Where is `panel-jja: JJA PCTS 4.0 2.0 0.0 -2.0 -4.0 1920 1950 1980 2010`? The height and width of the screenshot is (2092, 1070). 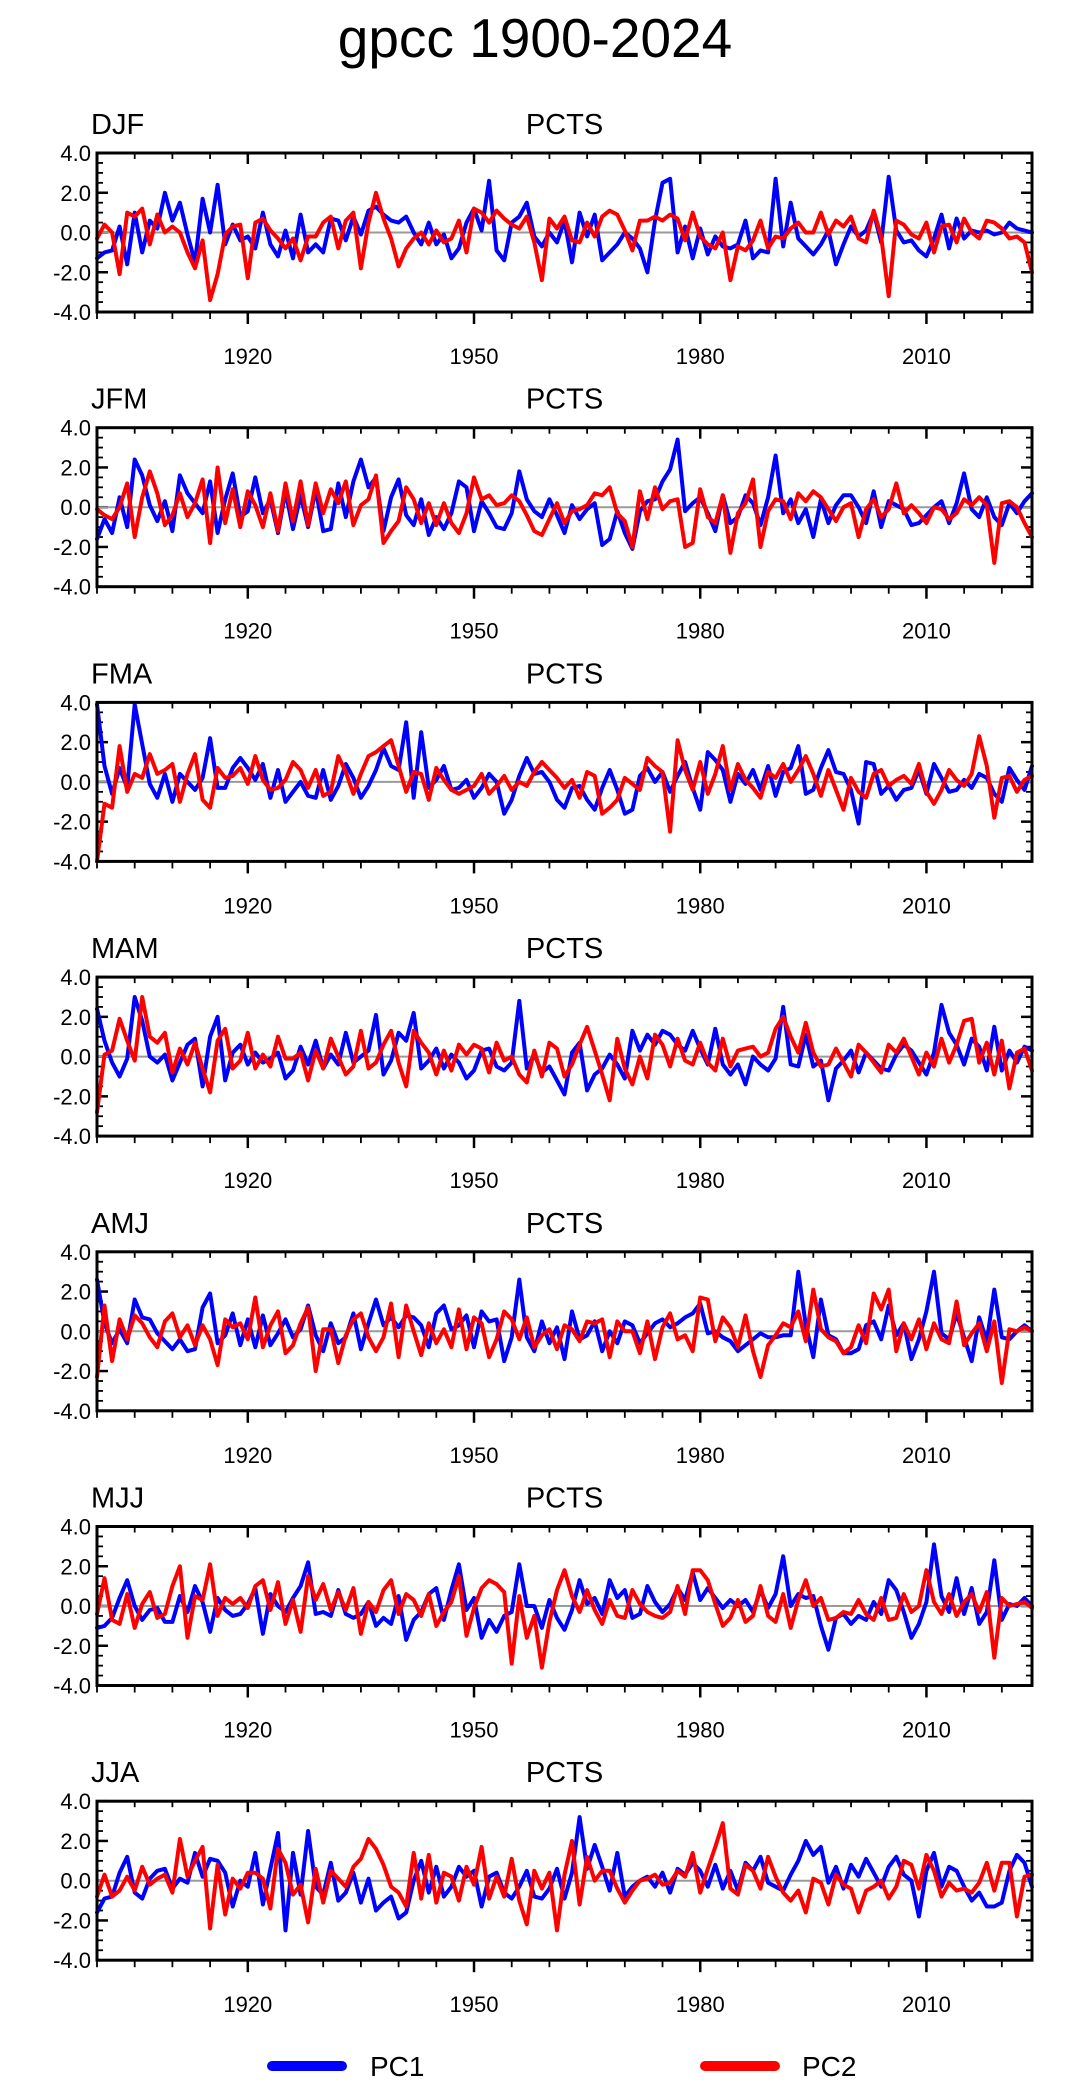 panel-jja: JJA PCTS 4.0 2.0 0.0 -2.0 -4.0 1920 1950 1980 2010 is located at coordinates (543, 1887).